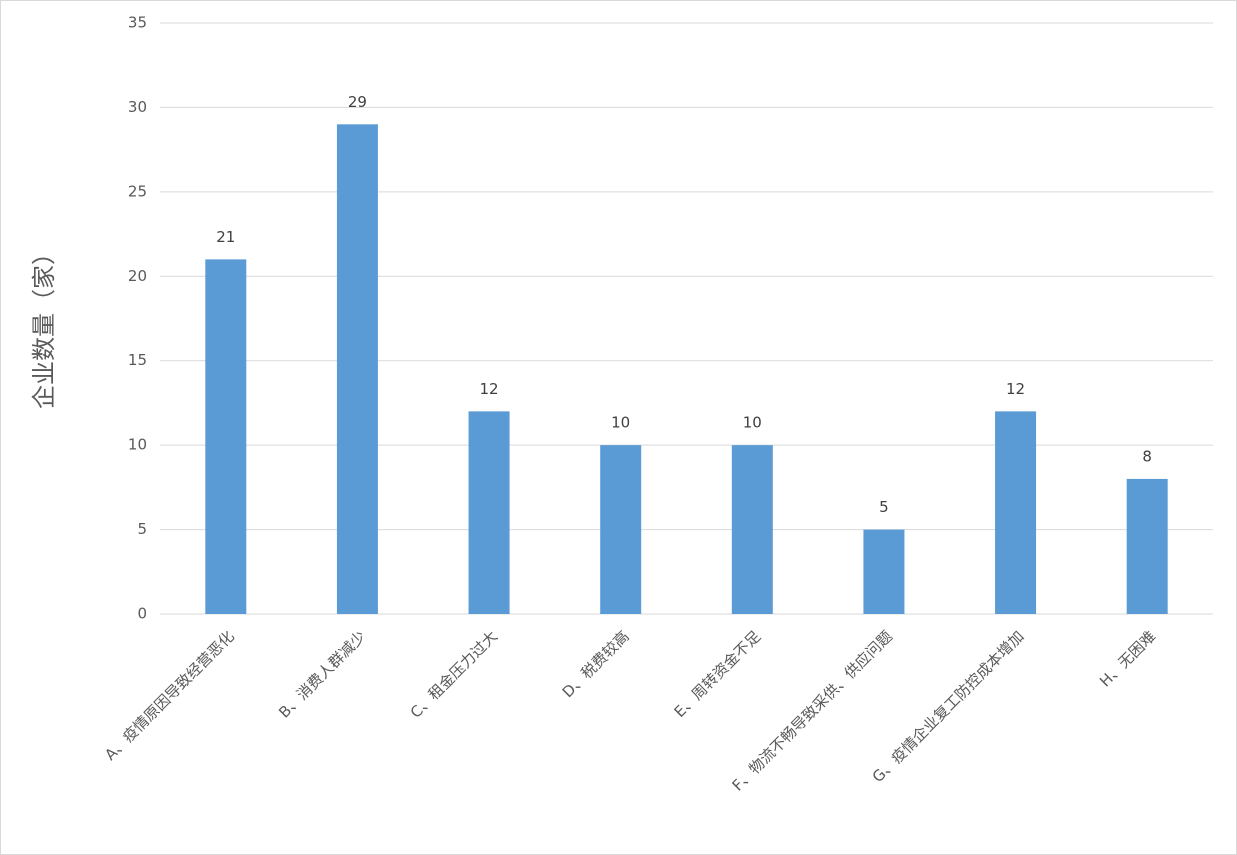 The height and width of the screenshot is (855, 1237). I want to click on data-label: 21, so click(225, 237).